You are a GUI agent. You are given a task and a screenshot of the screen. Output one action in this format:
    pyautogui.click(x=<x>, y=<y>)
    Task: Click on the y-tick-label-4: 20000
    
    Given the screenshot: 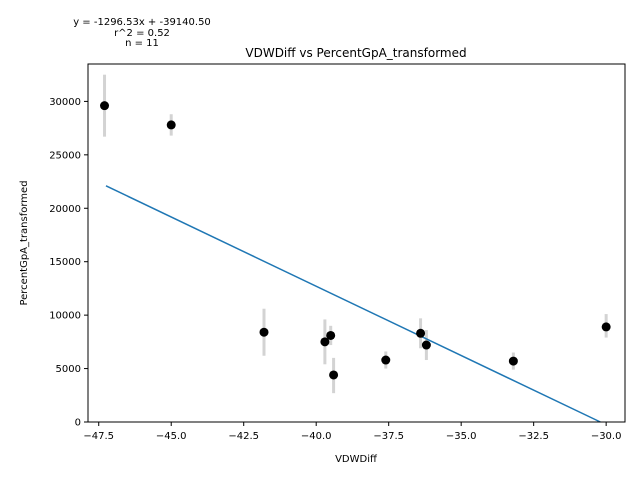 What is the action you would take?
    pyautogui.click(x=65, y=209)
    